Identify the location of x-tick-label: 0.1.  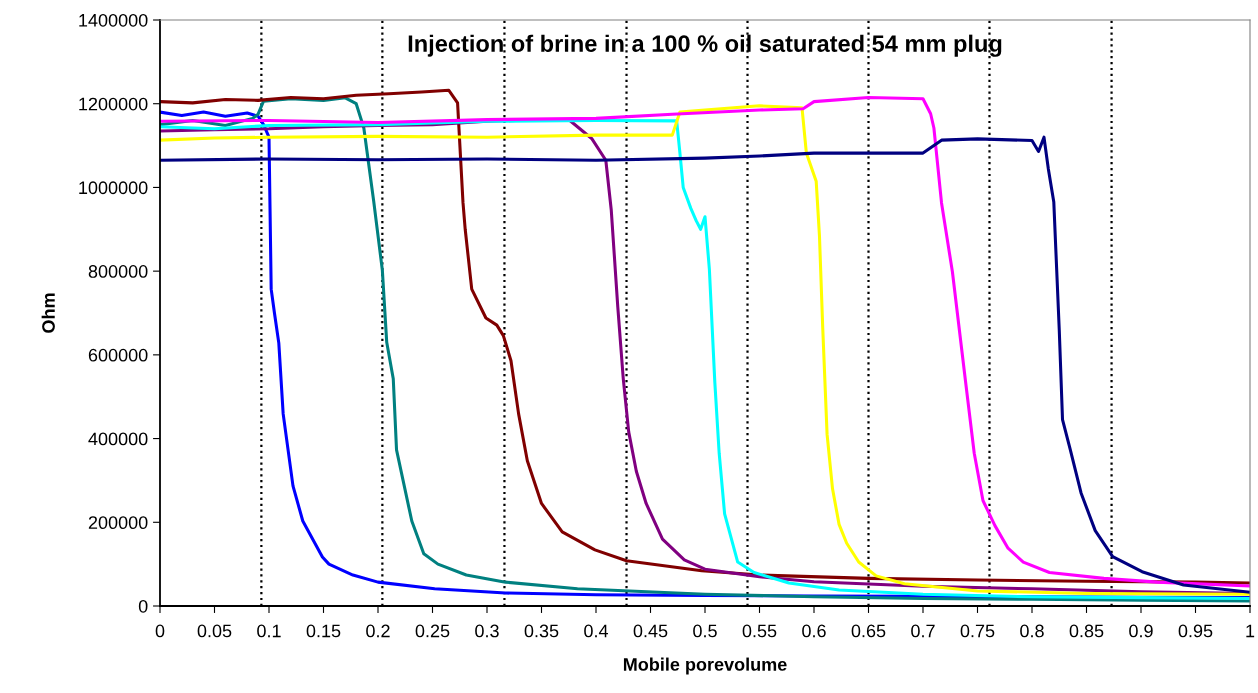
(269, 631).